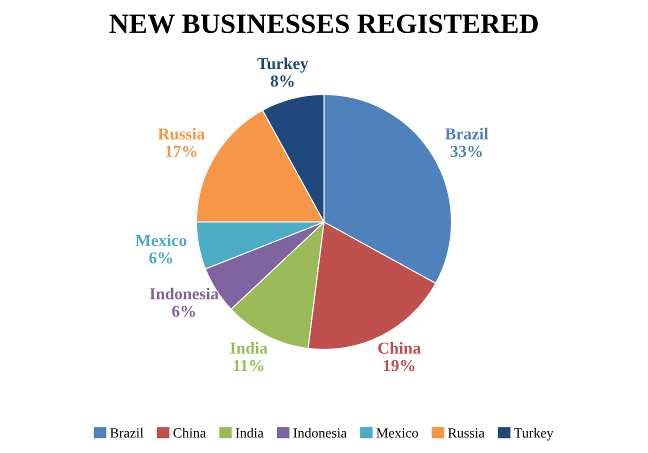  What do you see at coordinates (323, 24) in the screenshot?
I see `chart-title: NEW BUSINESSES REGISTERED` at bounding box center [323, 24].